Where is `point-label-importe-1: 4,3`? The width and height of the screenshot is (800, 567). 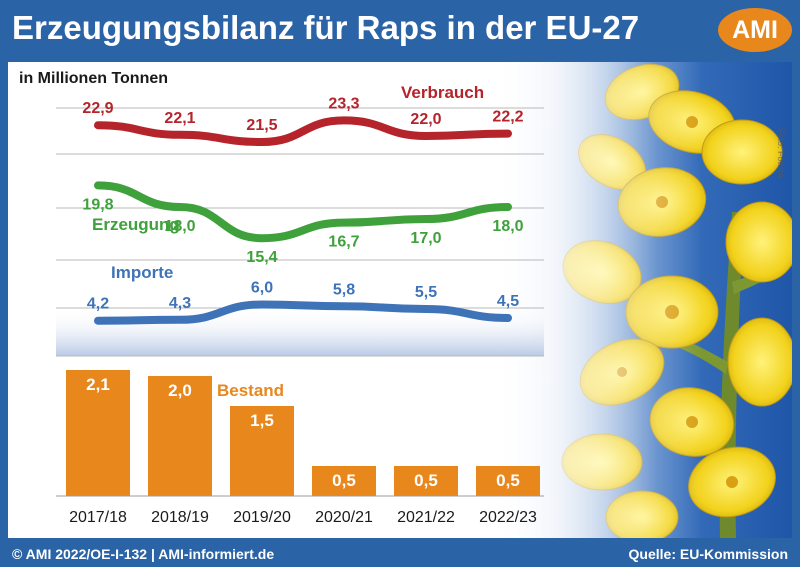
point-label-importe-1: 4,3 is located at coordinates (180, 303).